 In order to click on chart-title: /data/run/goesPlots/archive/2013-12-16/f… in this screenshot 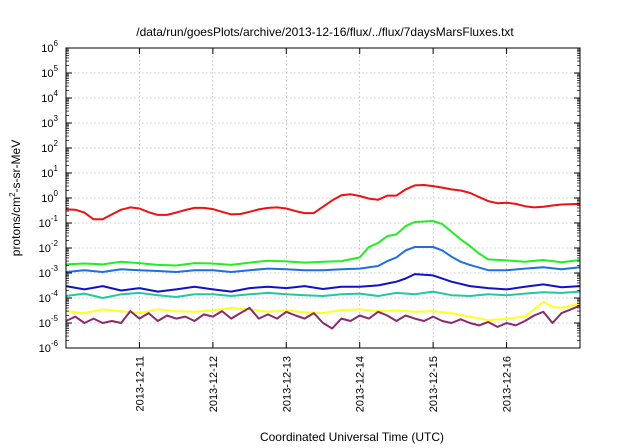, I will do `click(325, 32)`.